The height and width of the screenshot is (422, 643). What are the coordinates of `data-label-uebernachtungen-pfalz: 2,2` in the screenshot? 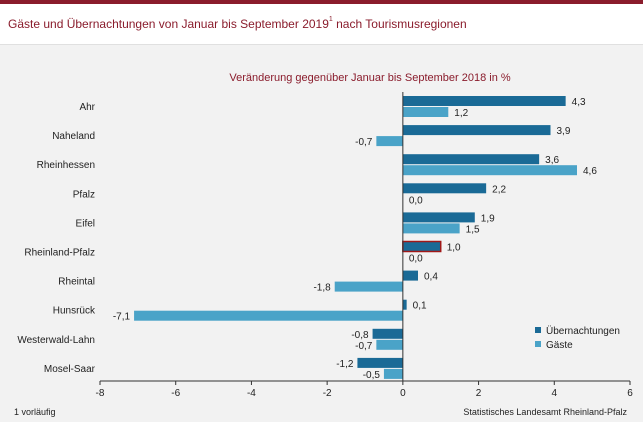 It's located at (499, 189).